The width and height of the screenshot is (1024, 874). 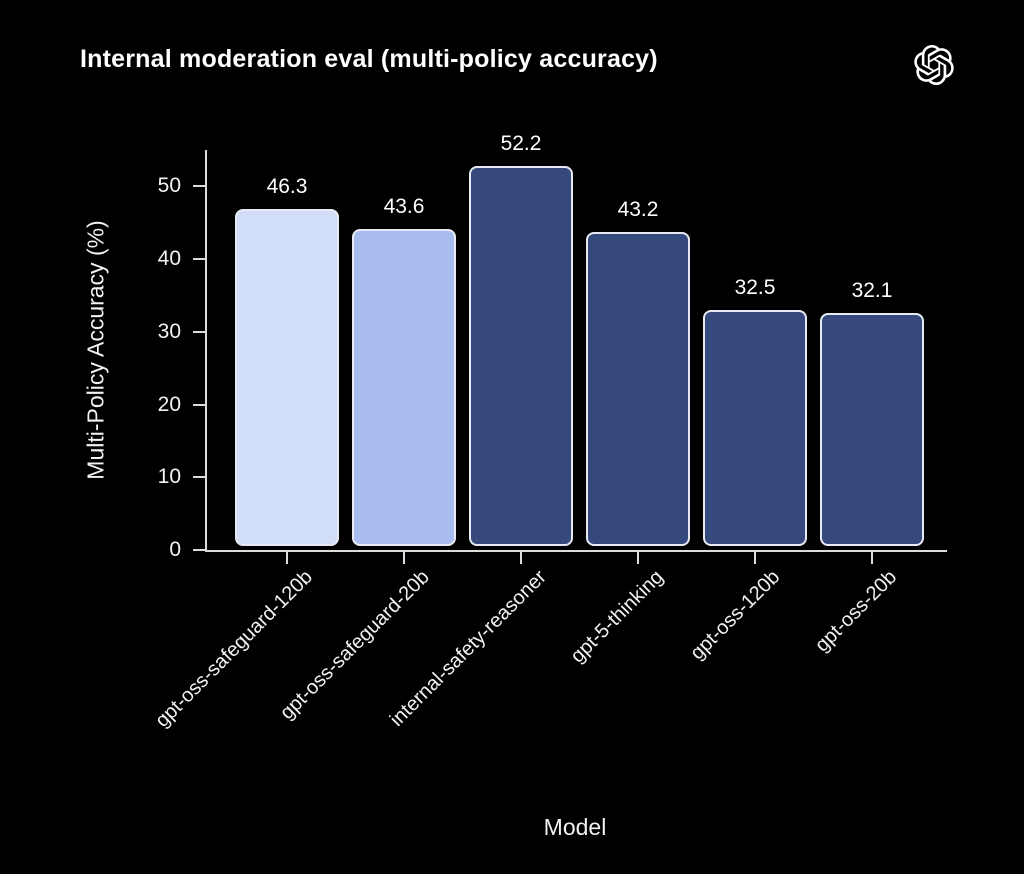 I want to click on bar-value-label: 46.3, so click(x=287, y=186).